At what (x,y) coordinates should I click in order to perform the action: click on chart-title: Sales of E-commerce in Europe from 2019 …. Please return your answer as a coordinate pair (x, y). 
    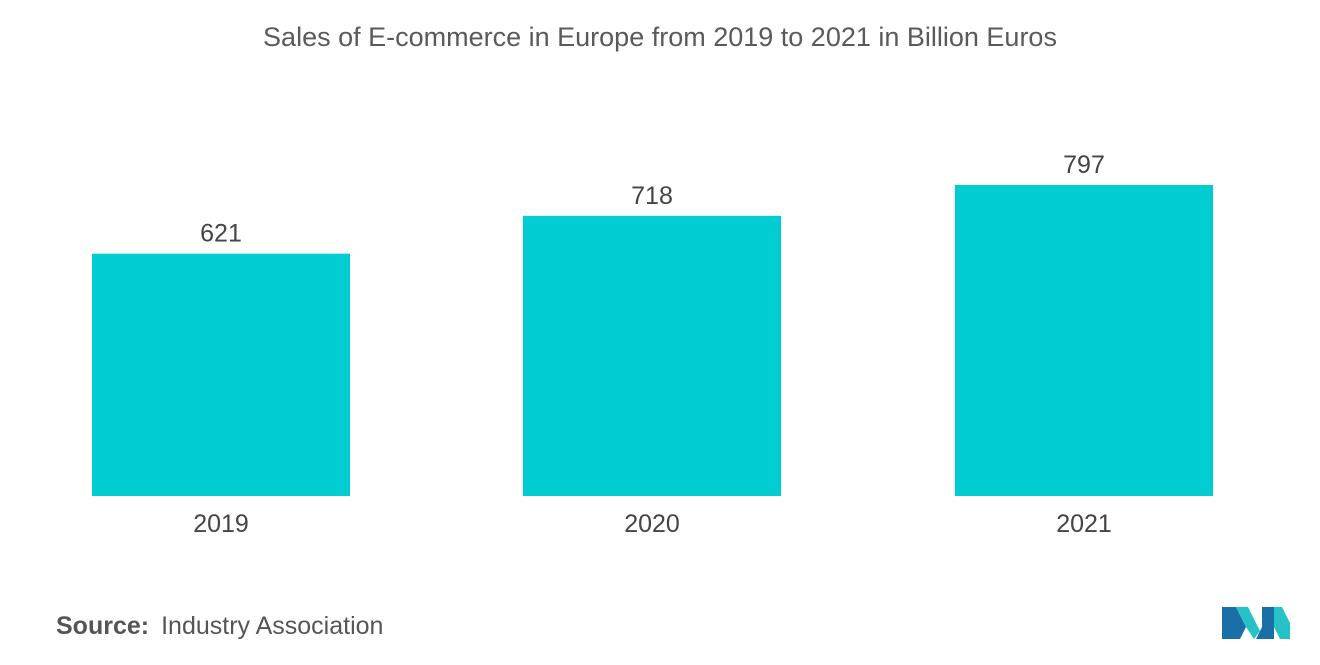
    Looking at the image, I should click on (660, 37).